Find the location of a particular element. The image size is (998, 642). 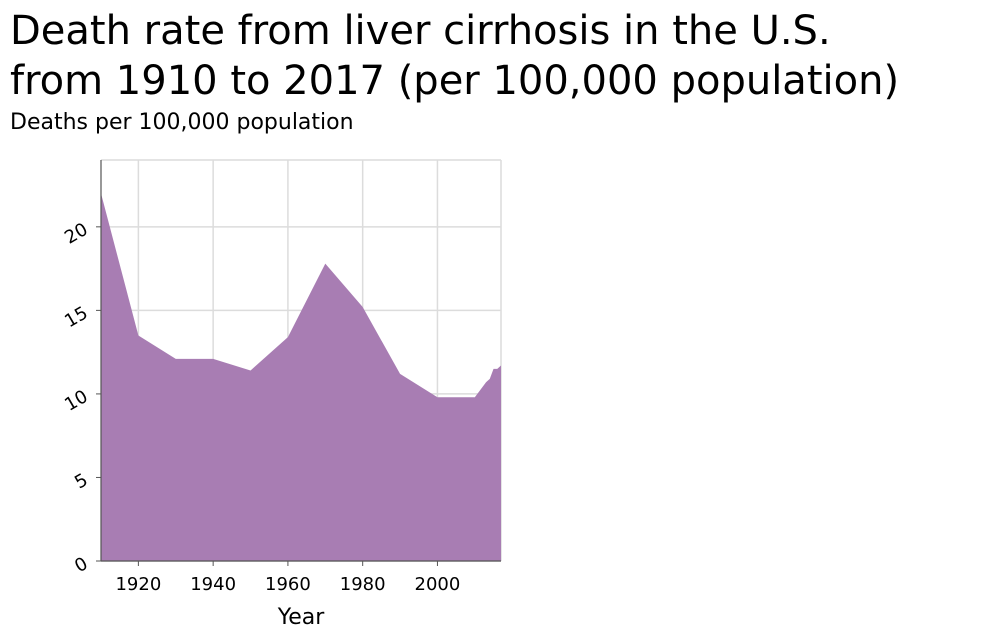

y-tick-label: 5 is located at coordinates (81, 482).